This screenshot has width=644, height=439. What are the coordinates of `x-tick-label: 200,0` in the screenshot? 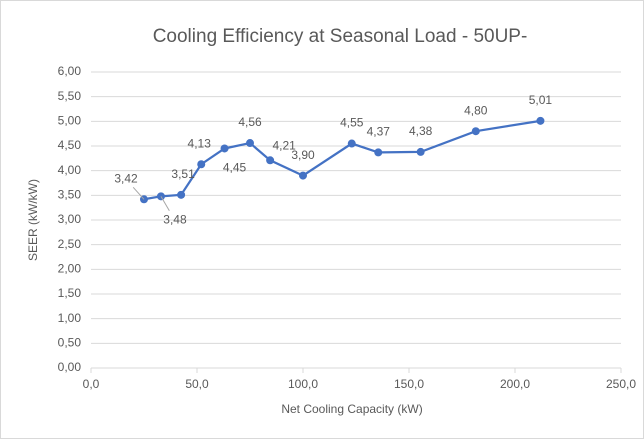 It's located at (515, 384).